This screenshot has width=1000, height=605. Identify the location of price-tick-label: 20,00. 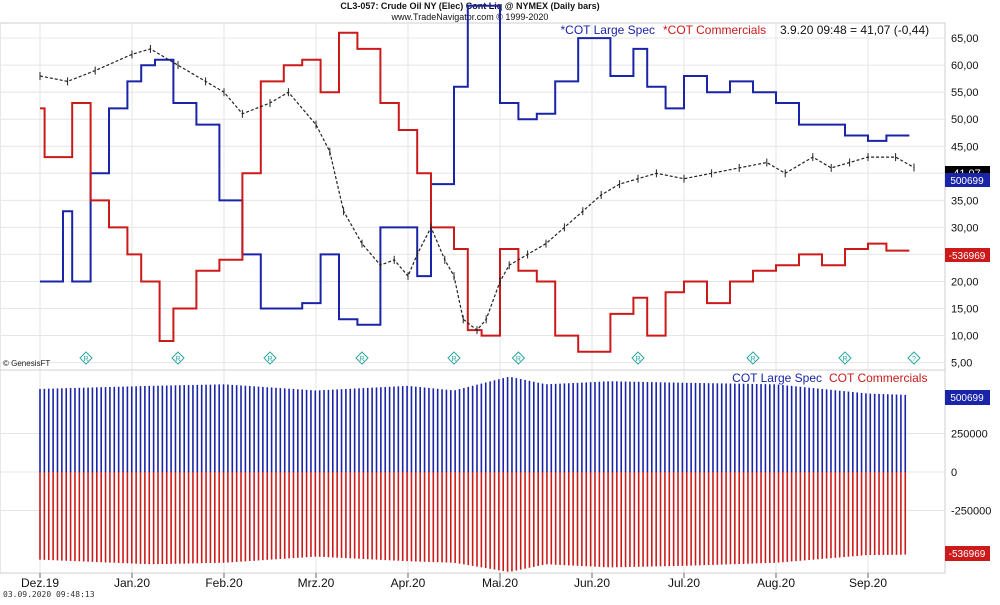
(965, 282).